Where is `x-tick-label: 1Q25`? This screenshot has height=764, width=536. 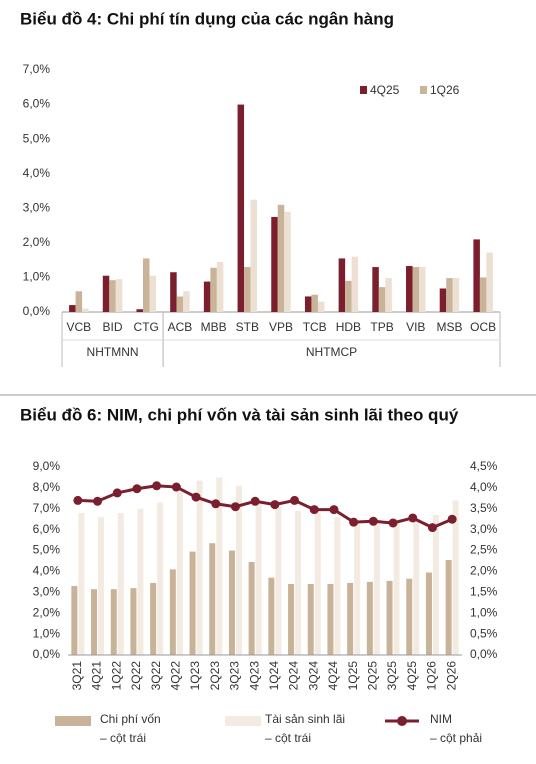
x-tick-label: 1Q25 is located at coordinates (353, 676).